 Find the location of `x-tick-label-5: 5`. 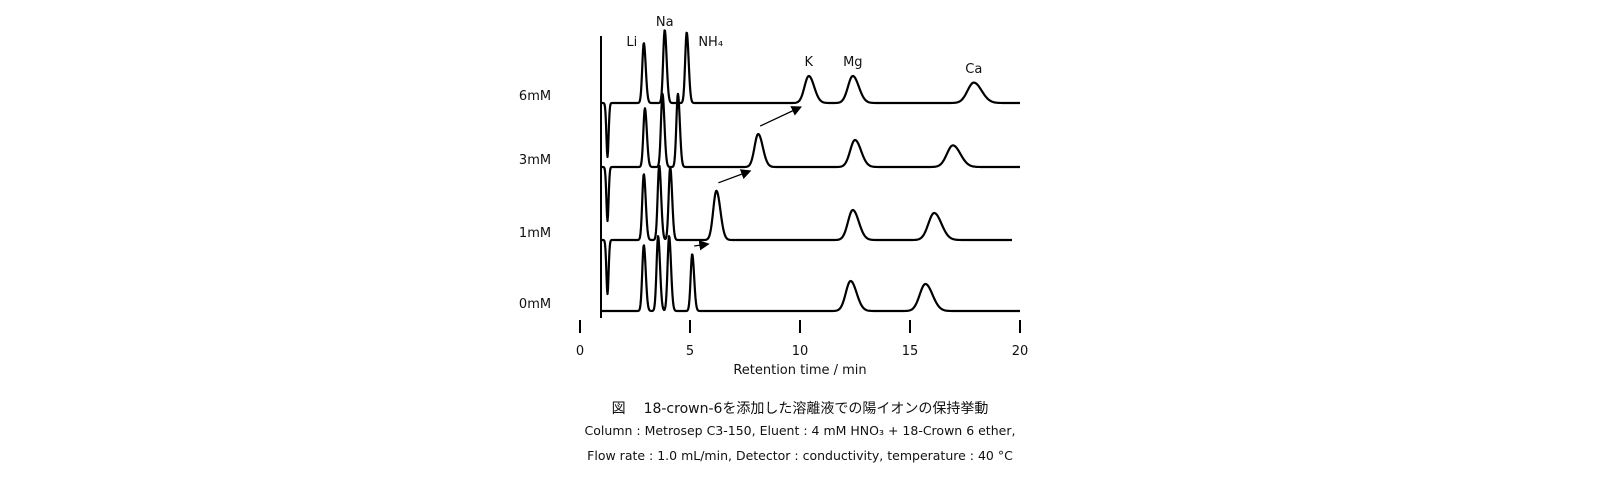

x-tick-label-5: 5 is located at coordinates (690, 351).